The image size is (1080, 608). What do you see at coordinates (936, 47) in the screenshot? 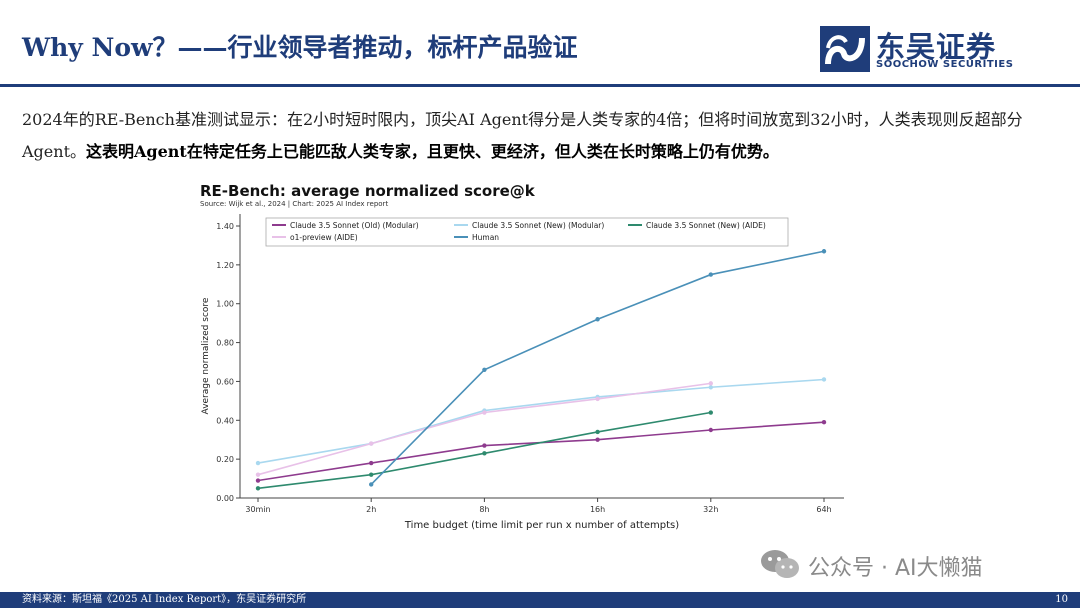
I see `logo-name: 东吴证券` at bounding box center [936, 47].